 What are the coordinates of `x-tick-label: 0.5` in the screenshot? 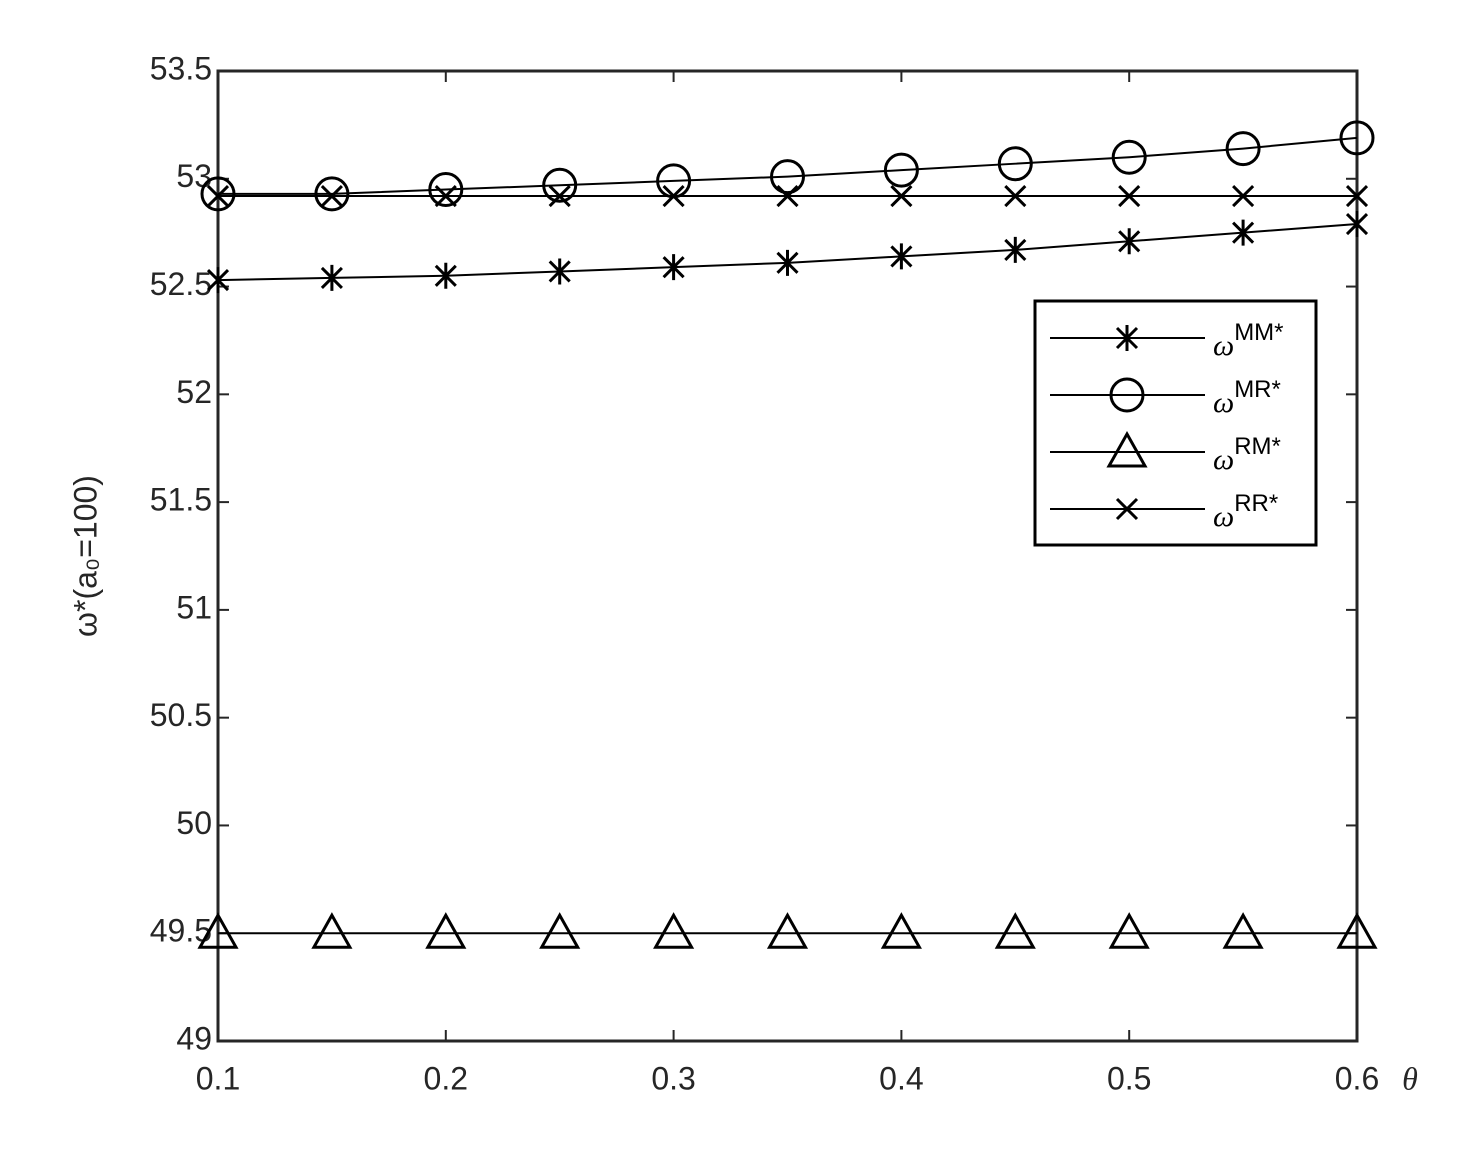 It's located at (1129, 1078).